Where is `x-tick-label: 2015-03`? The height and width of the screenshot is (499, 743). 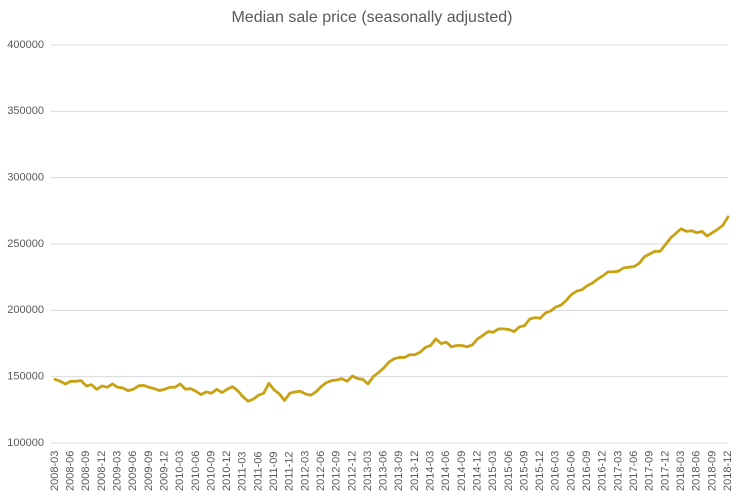
x-tick-label: 2015-03 is located at coordinates (493, 471).